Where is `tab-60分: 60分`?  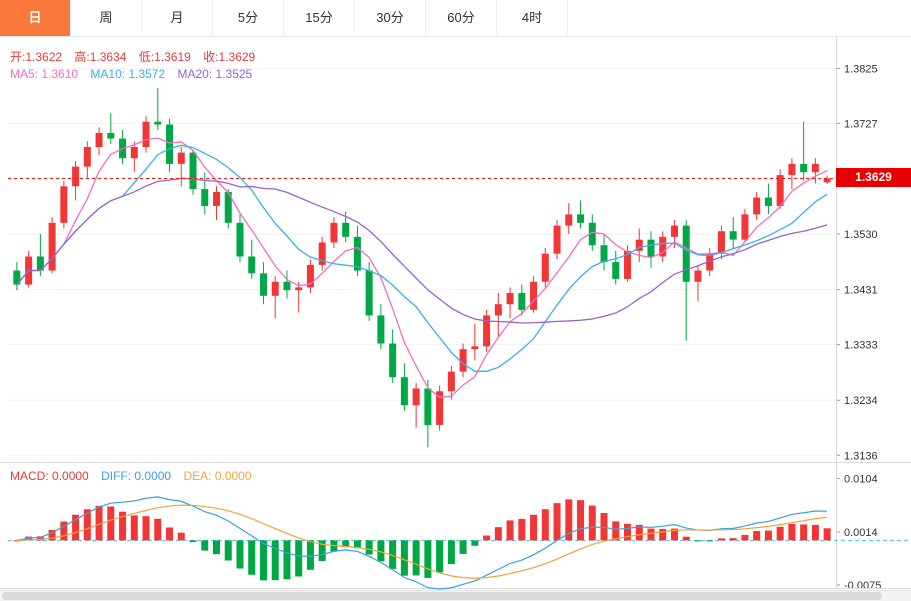
tab-60分: 60分 is located at coordinates (461, 18).